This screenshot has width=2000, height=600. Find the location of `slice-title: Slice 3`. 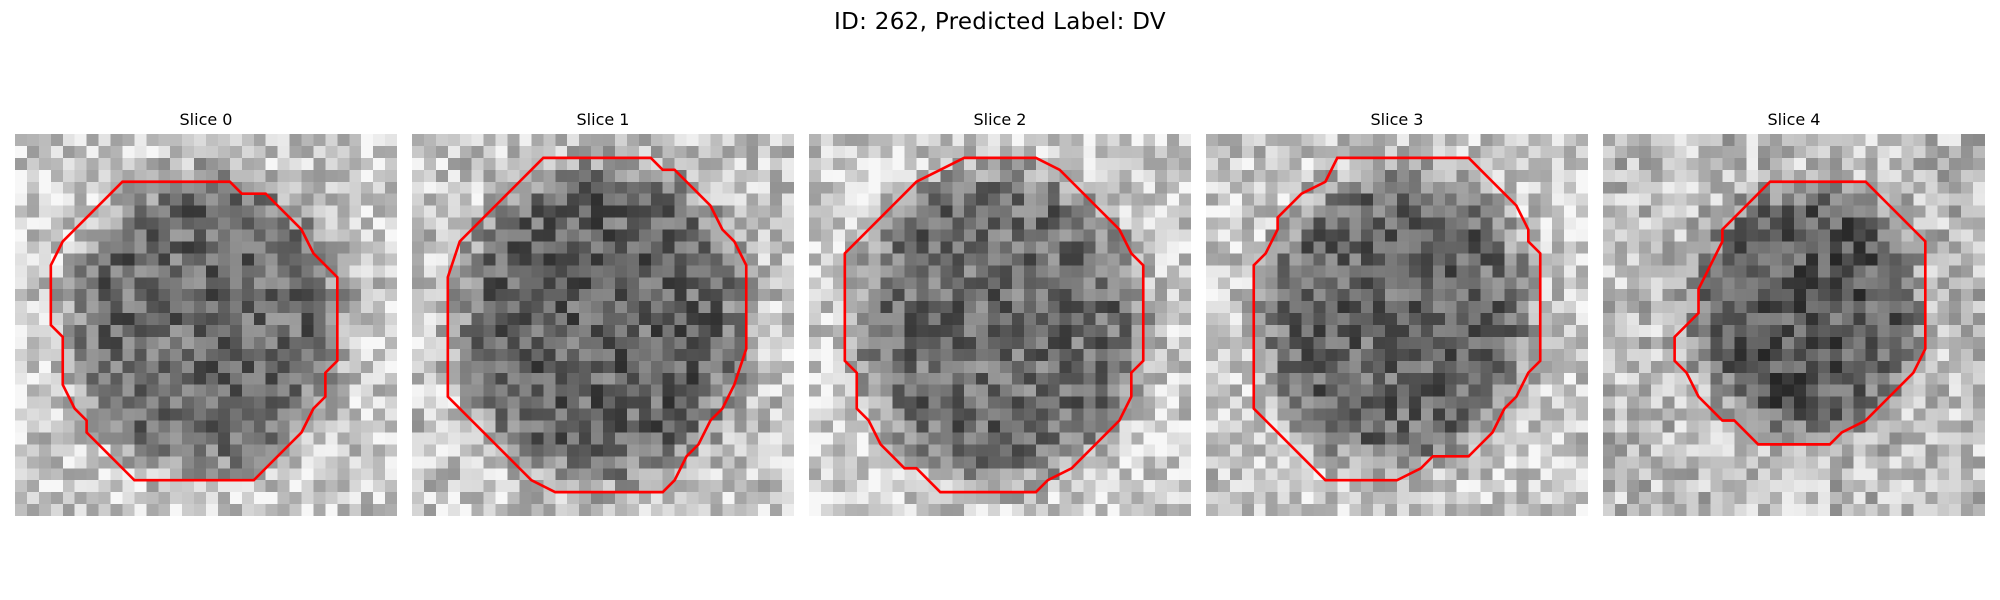

slice-title: Slice 3 is located at coordinates (1397, 119).